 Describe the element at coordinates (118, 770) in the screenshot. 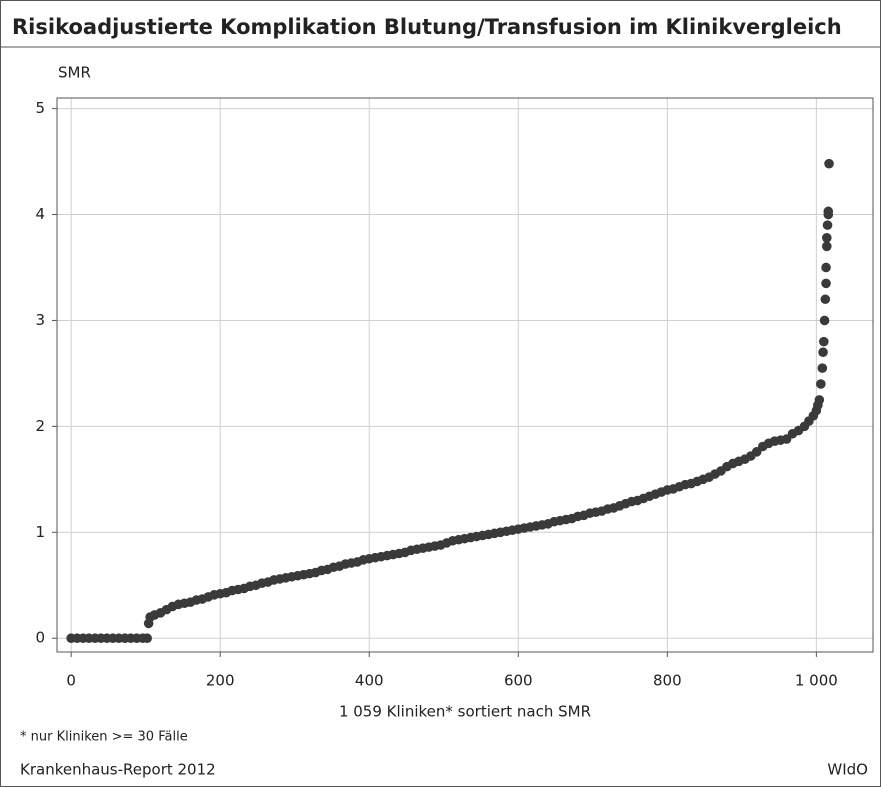

I see `source: Krankenhaus-Report 2012` at that location.